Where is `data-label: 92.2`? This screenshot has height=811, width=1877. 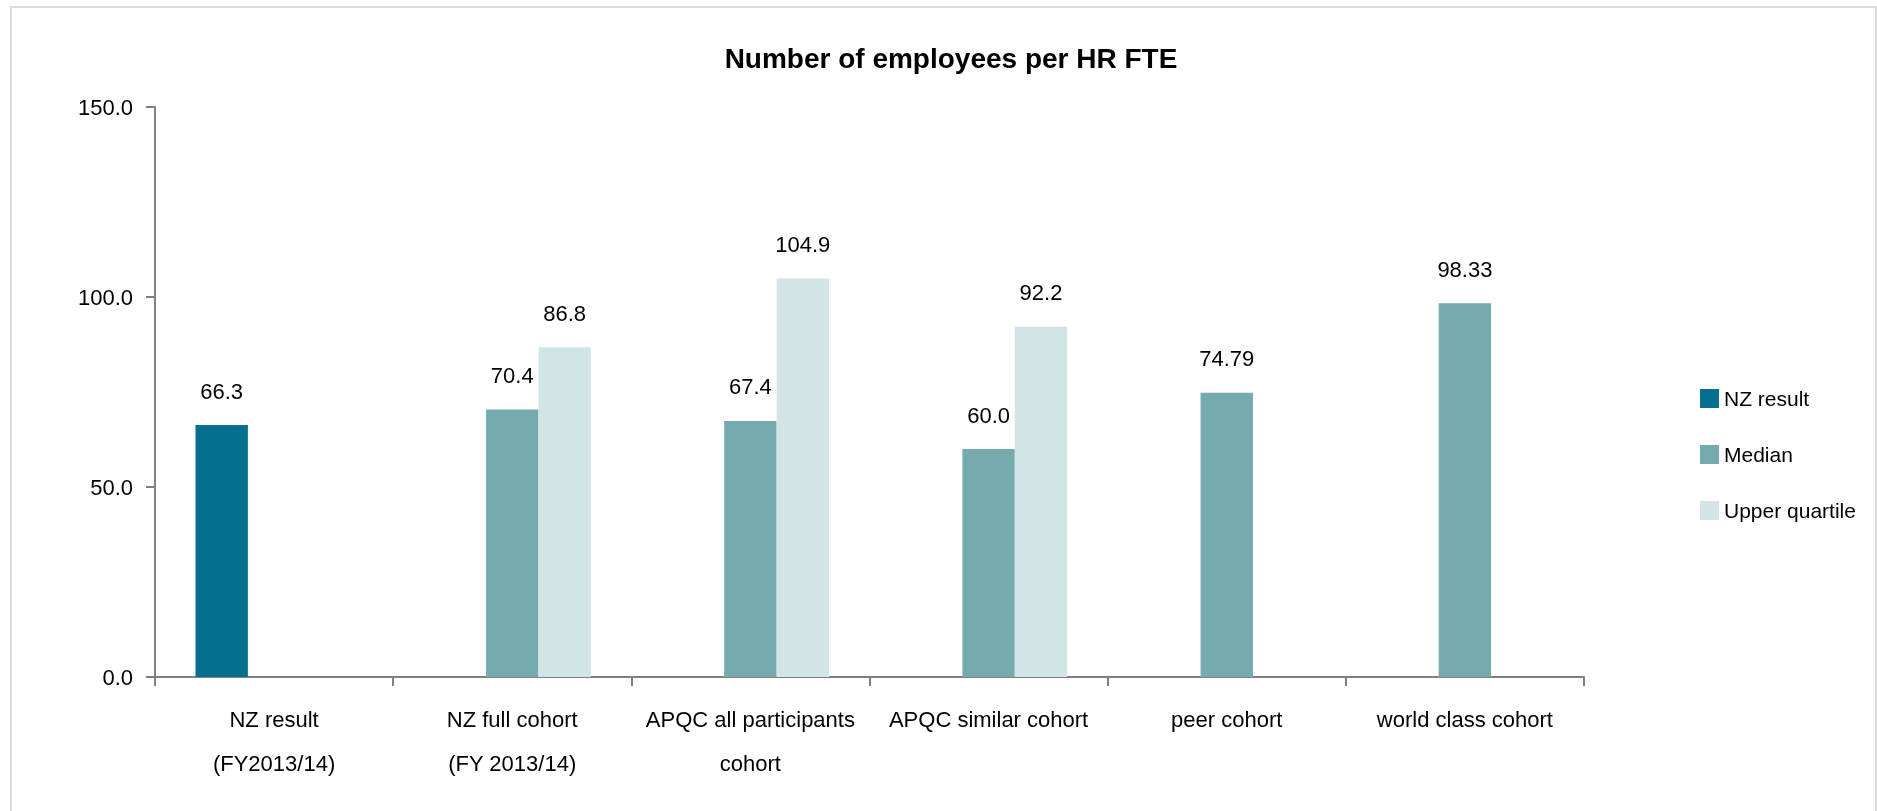
data-label: 92.2 is located at coordinates (1041, 293).